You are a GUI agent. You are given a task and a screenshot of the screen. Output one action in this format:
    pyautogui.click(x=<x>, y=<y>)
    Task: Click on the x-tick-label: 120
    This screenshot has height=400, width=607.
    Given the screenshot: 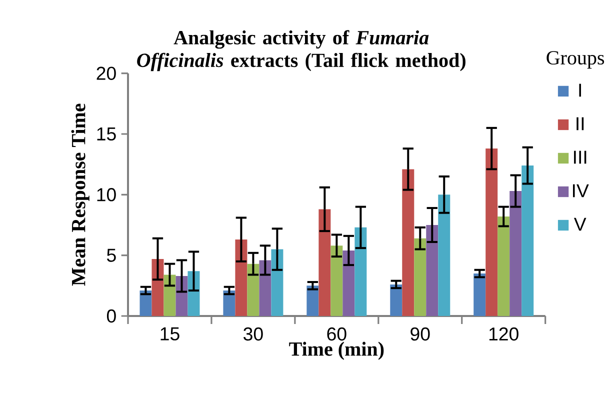 What is the action you would take?
    pyautogui.click(x=503, y=334)
    